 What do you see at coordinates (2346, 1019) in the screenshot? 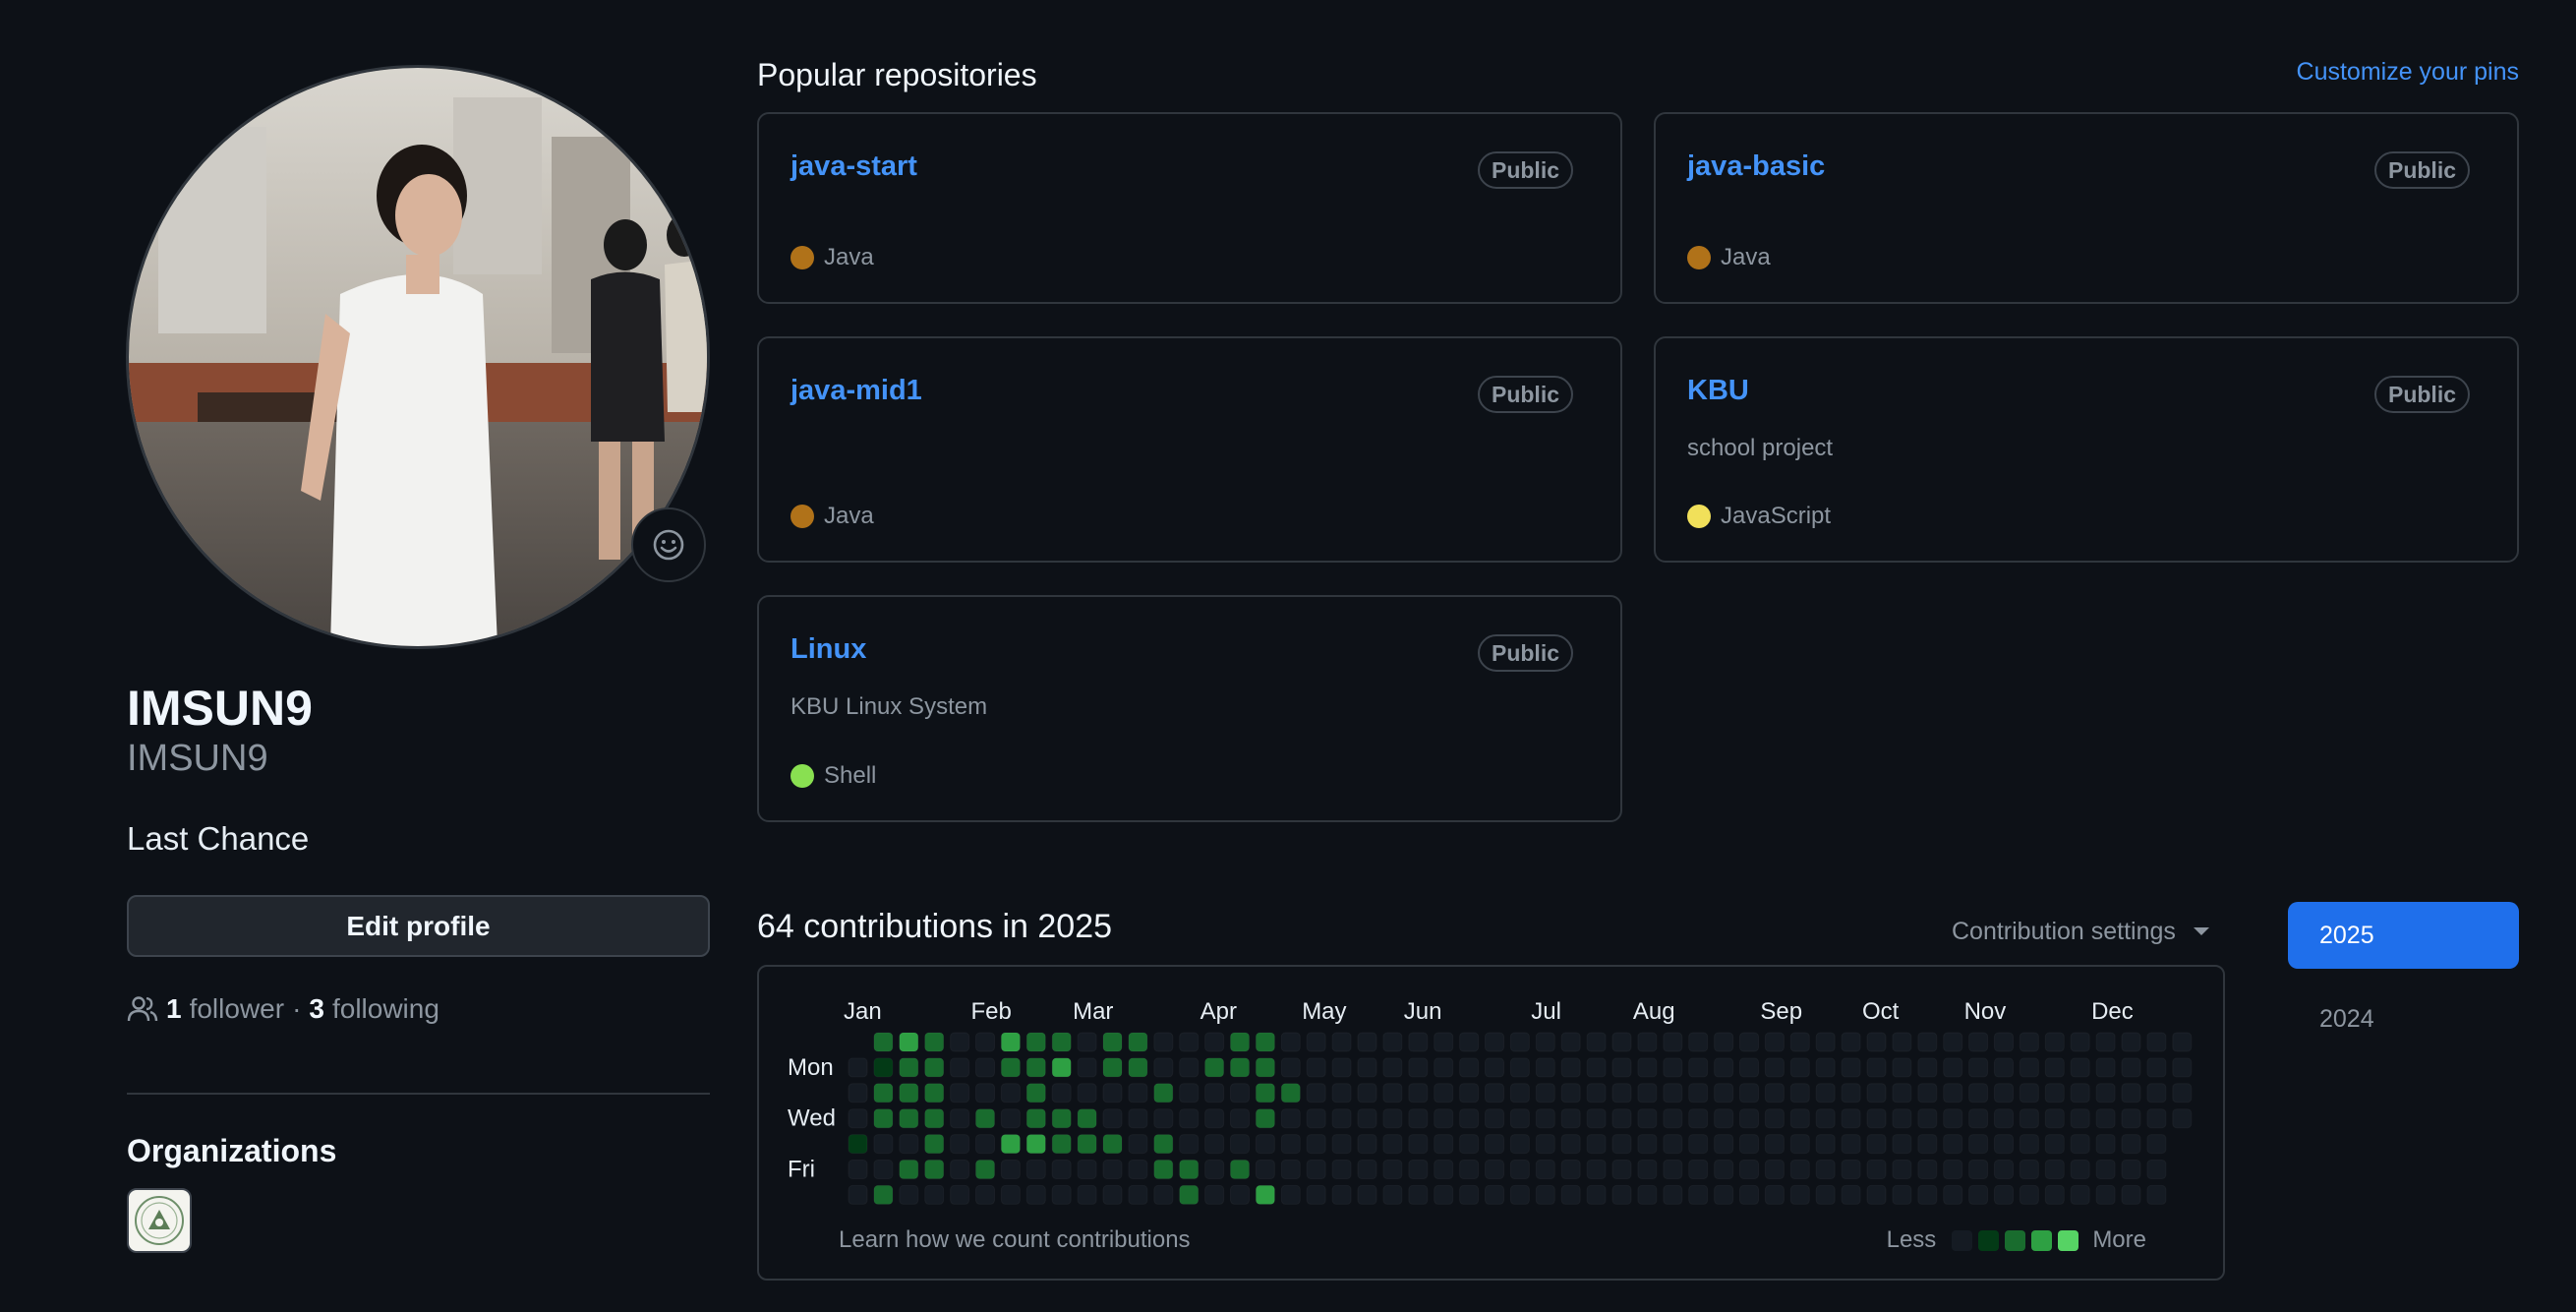
I see `year-button-2024: 2024` at bounding box center [2346, 1019].